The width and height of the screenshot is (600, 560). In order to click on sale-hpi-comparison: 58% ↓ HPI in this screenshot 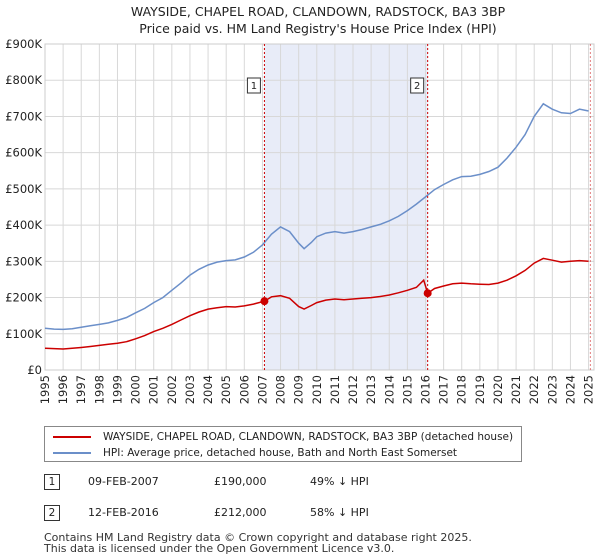, I will do `click(339, 512)`.